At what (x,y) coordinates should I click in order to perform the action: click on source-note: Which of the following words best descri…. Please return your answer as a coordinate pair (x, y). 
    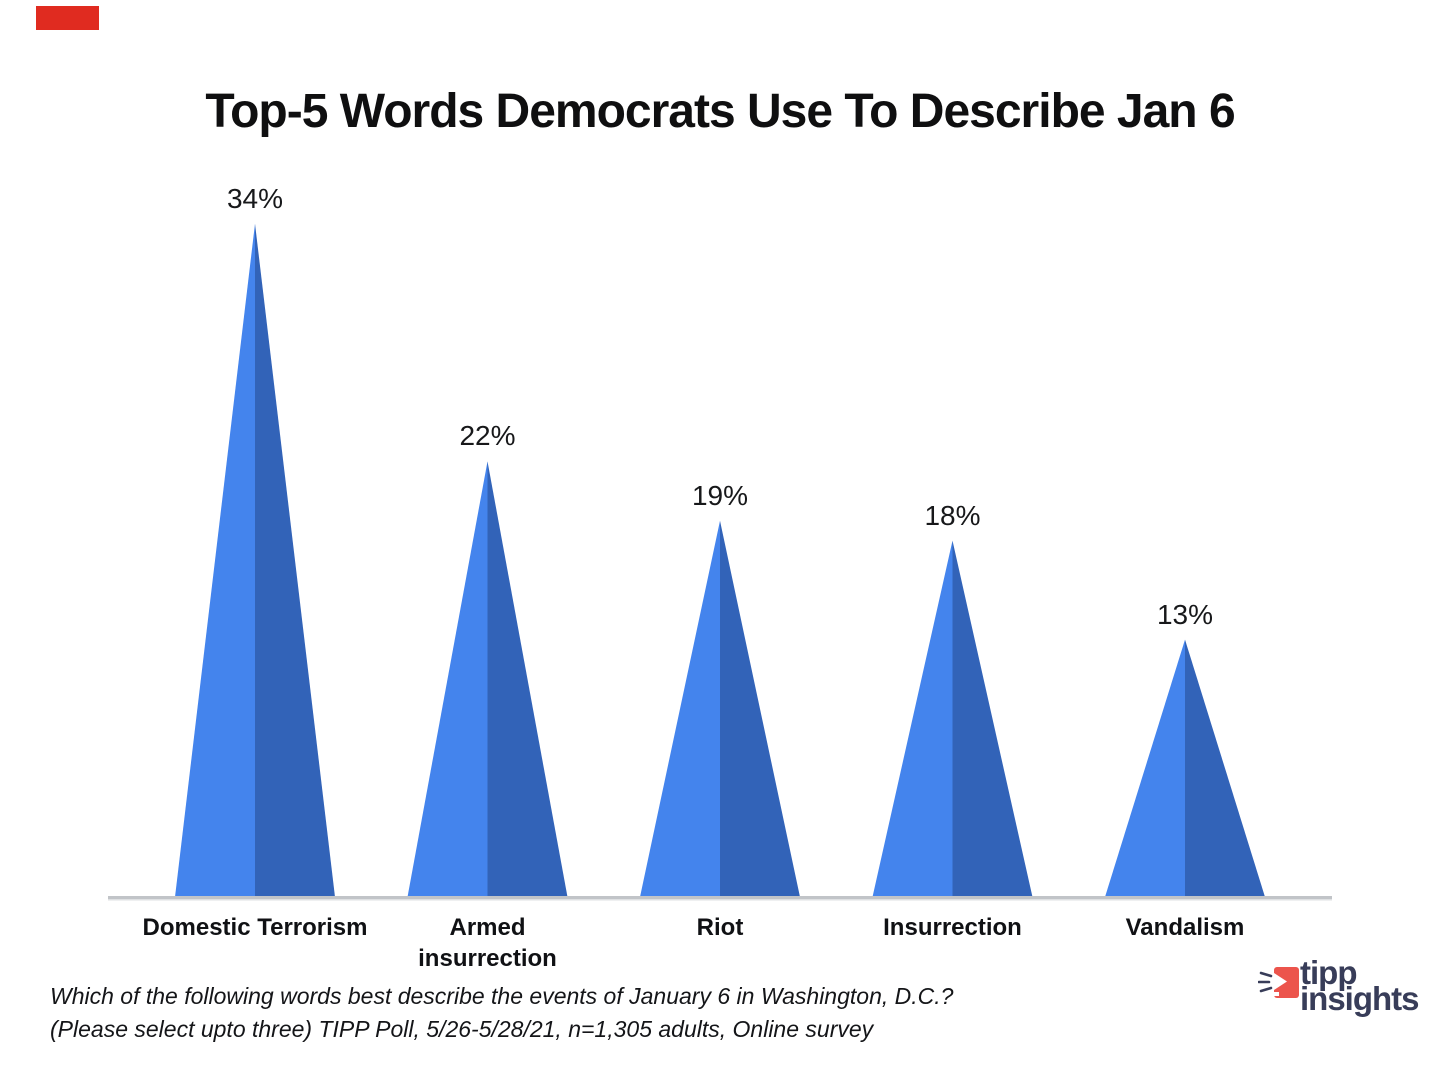
    Looking at the image, I should click on (501, 1013).